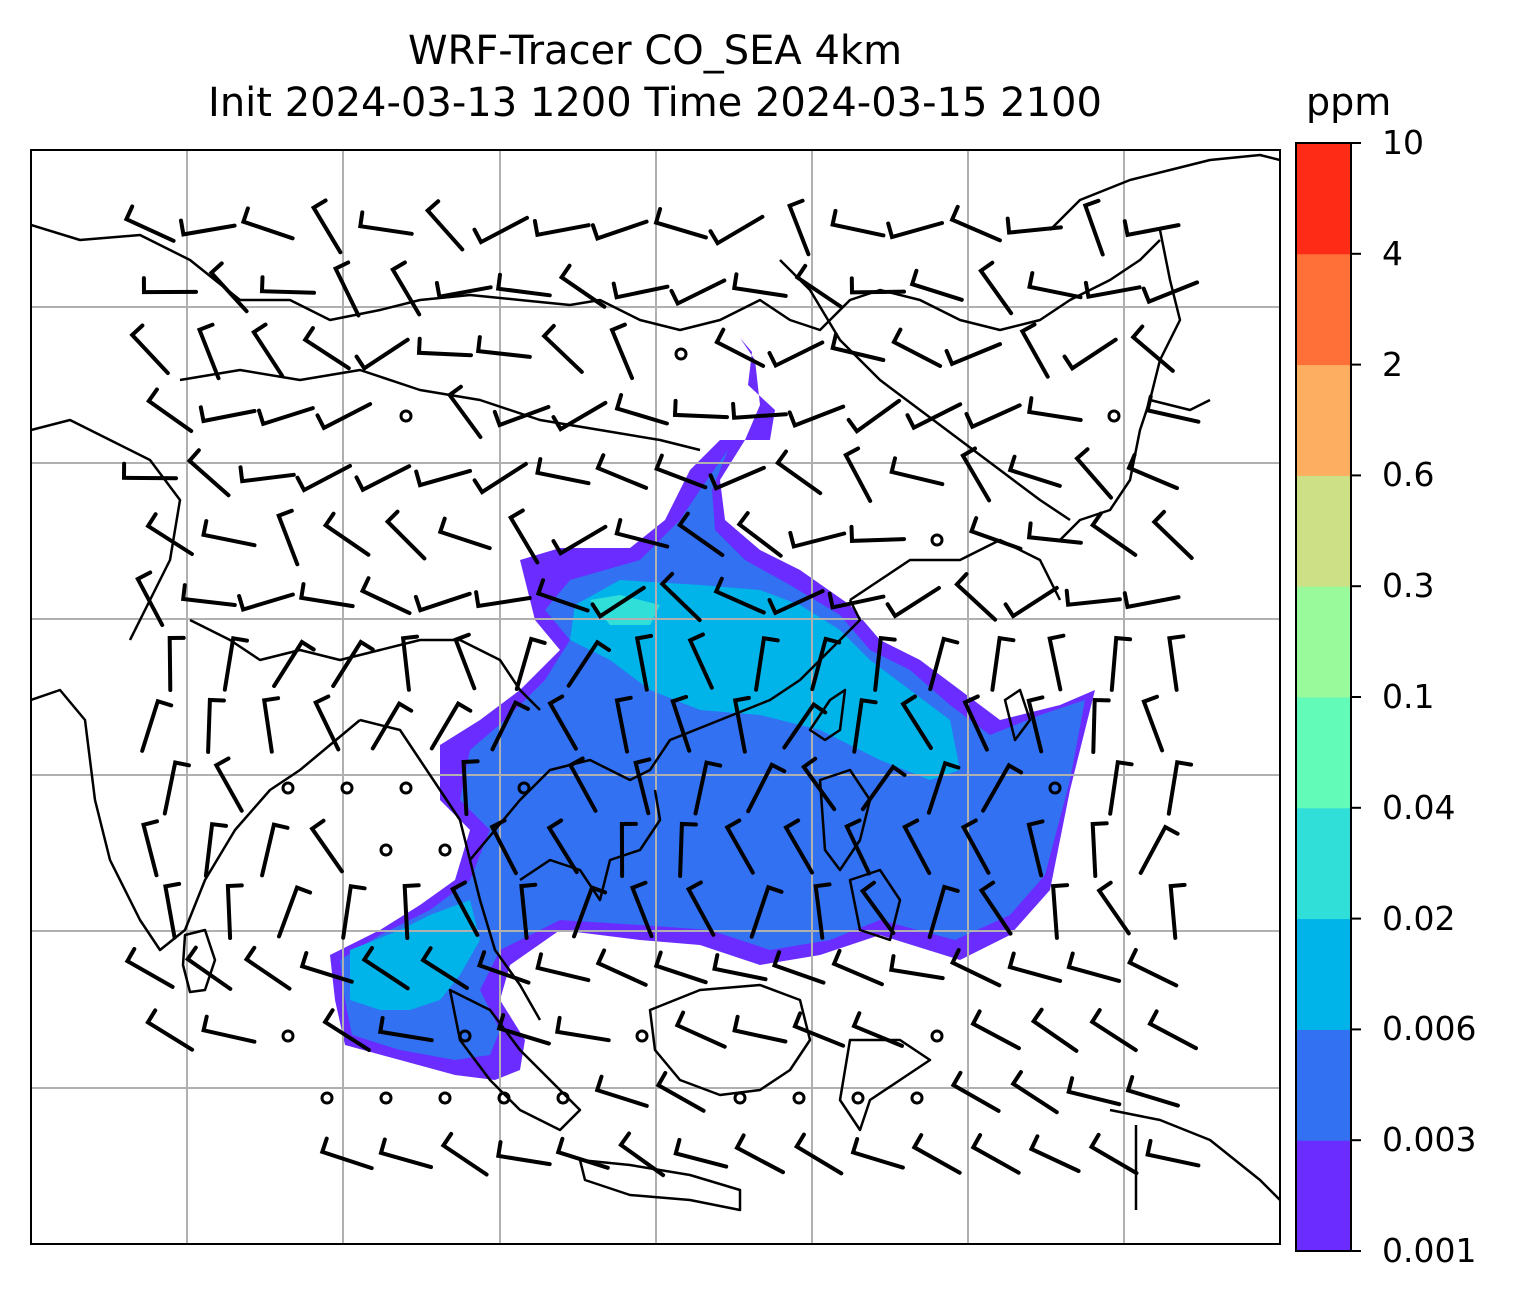 The image size is (1528, 1306). Describe the element at coordinates (415, 955) in the screenshot. I see `plume-level-0.006-b` at that location.